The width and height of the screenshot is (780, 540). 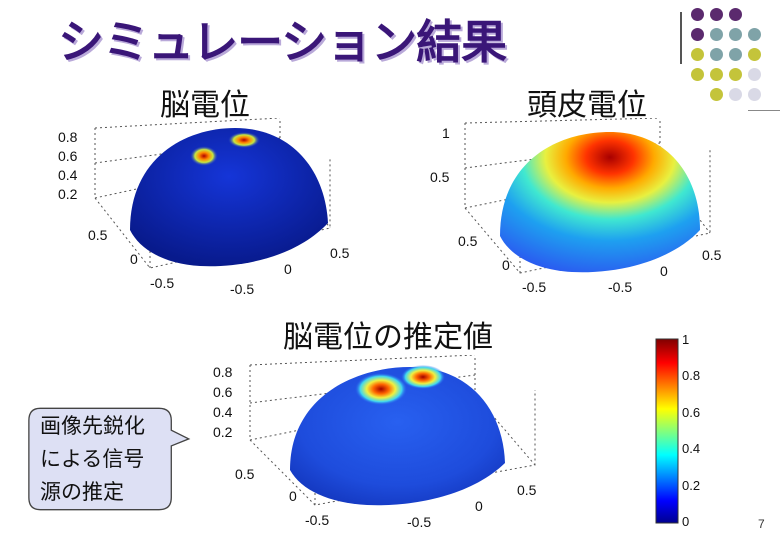 What do you see at coordinates (691, 412) in the screenshot?
I see `colorbar-tick: 0.6` at bounding box center [691, 412].